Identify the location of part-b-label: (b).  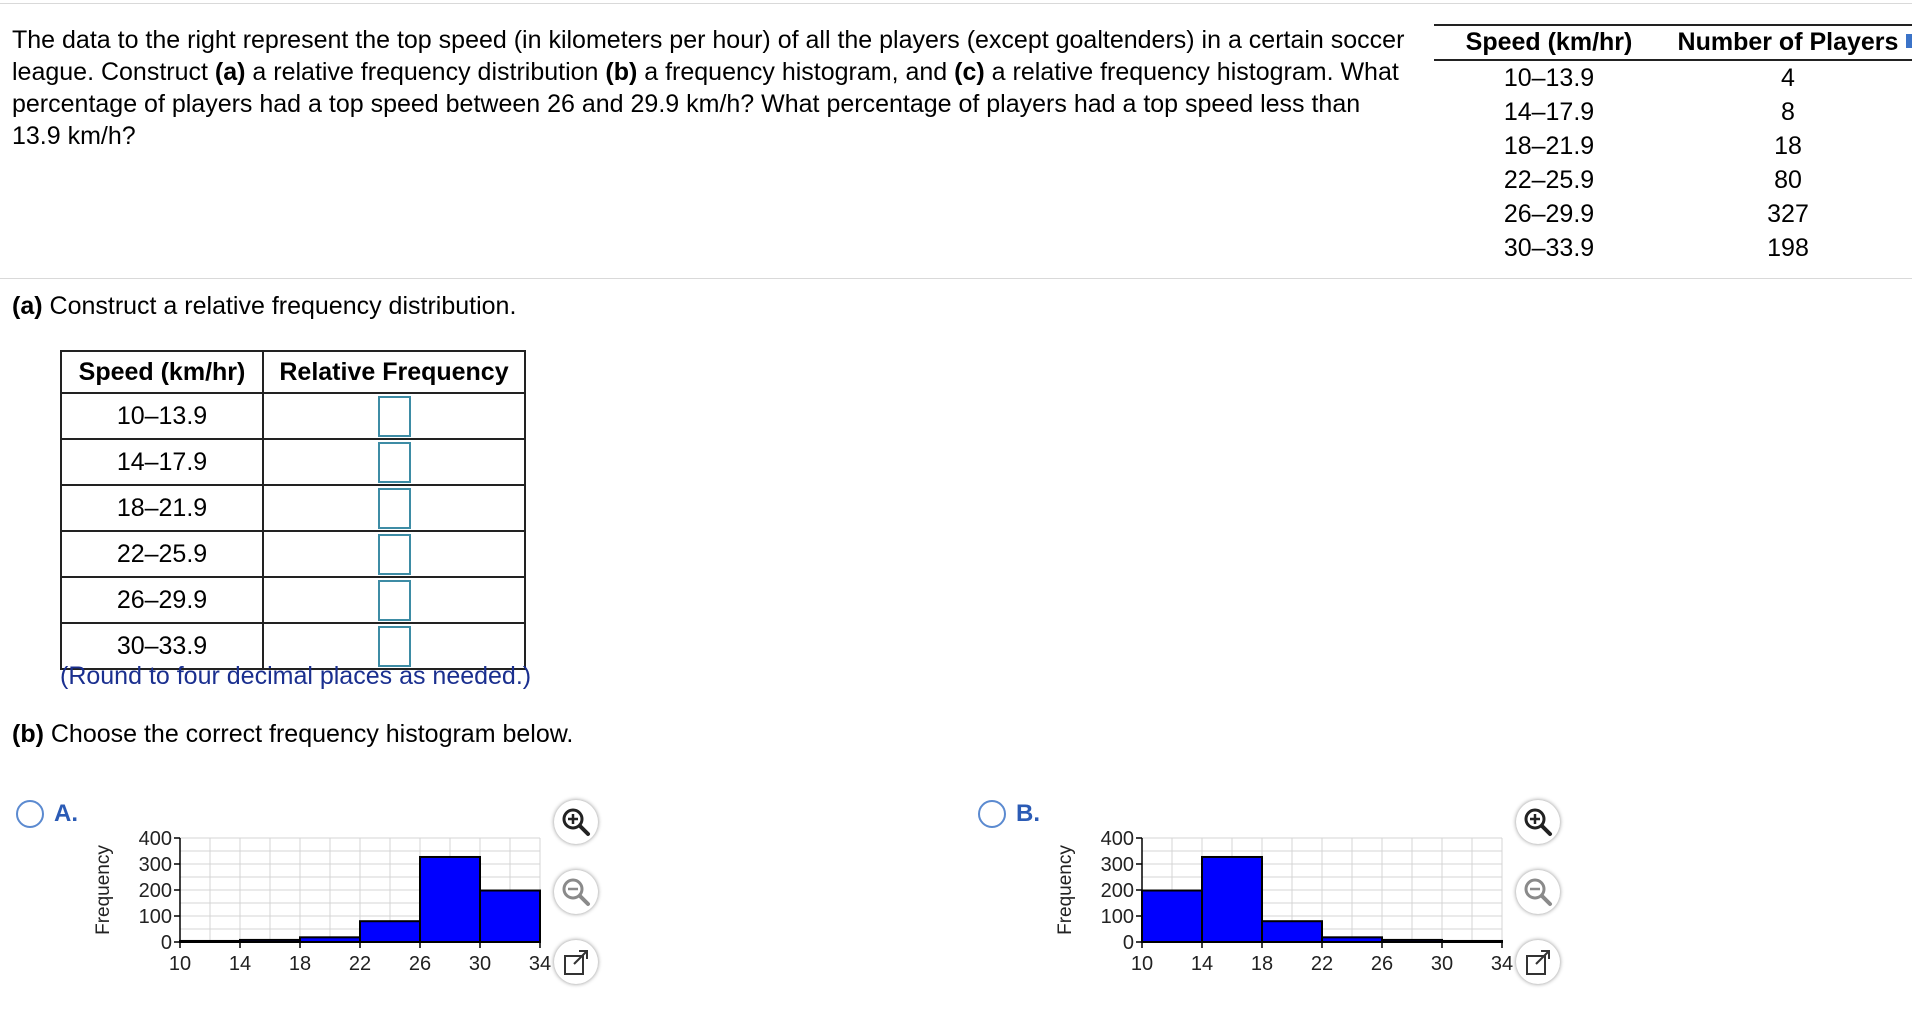
(28, 734).